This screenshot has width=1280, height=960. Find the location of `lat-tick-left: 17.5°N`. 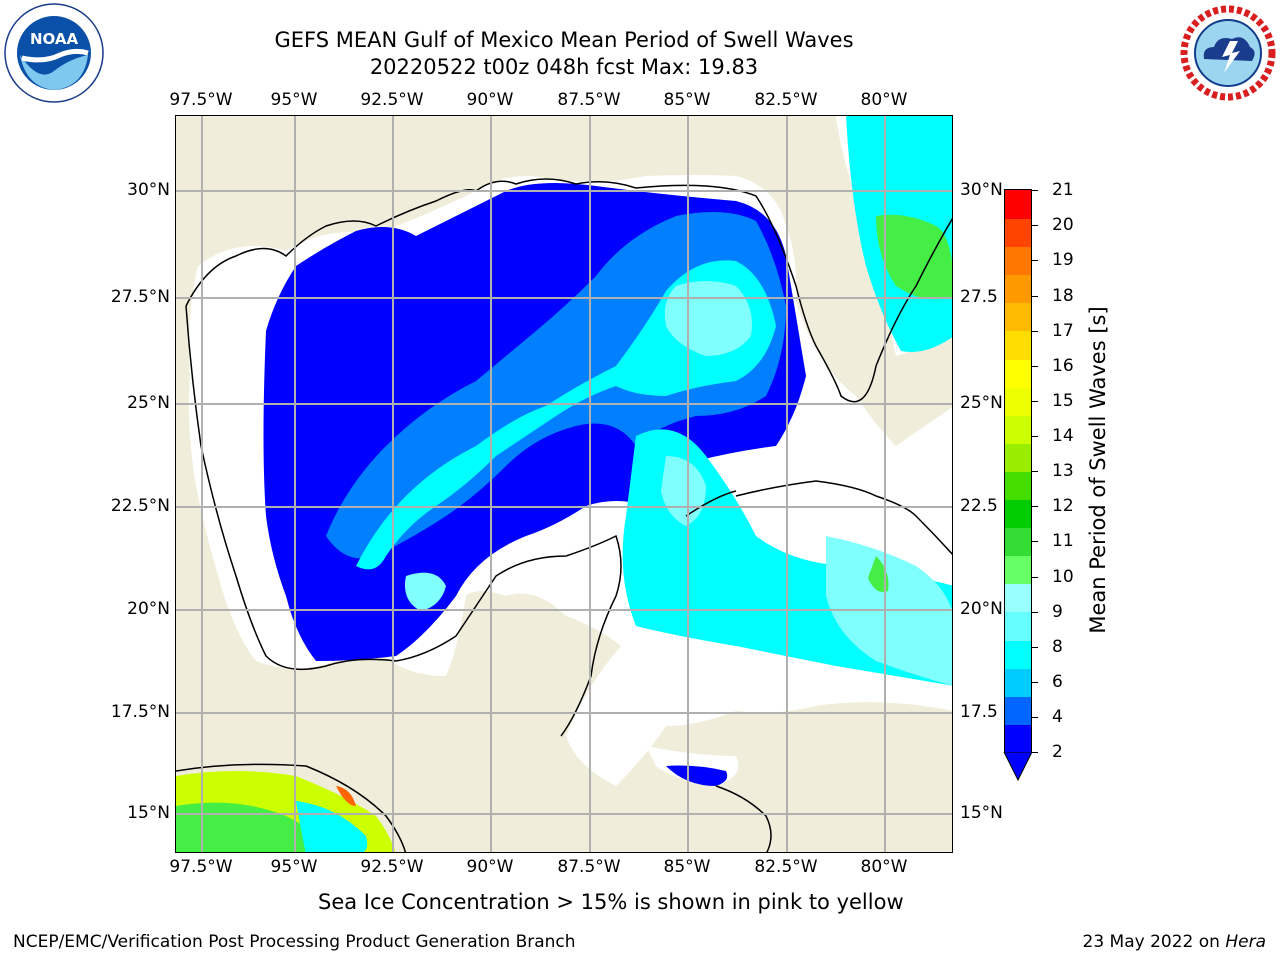

lat-tick-left: 17.5°N is located at coordinates (140, 712).